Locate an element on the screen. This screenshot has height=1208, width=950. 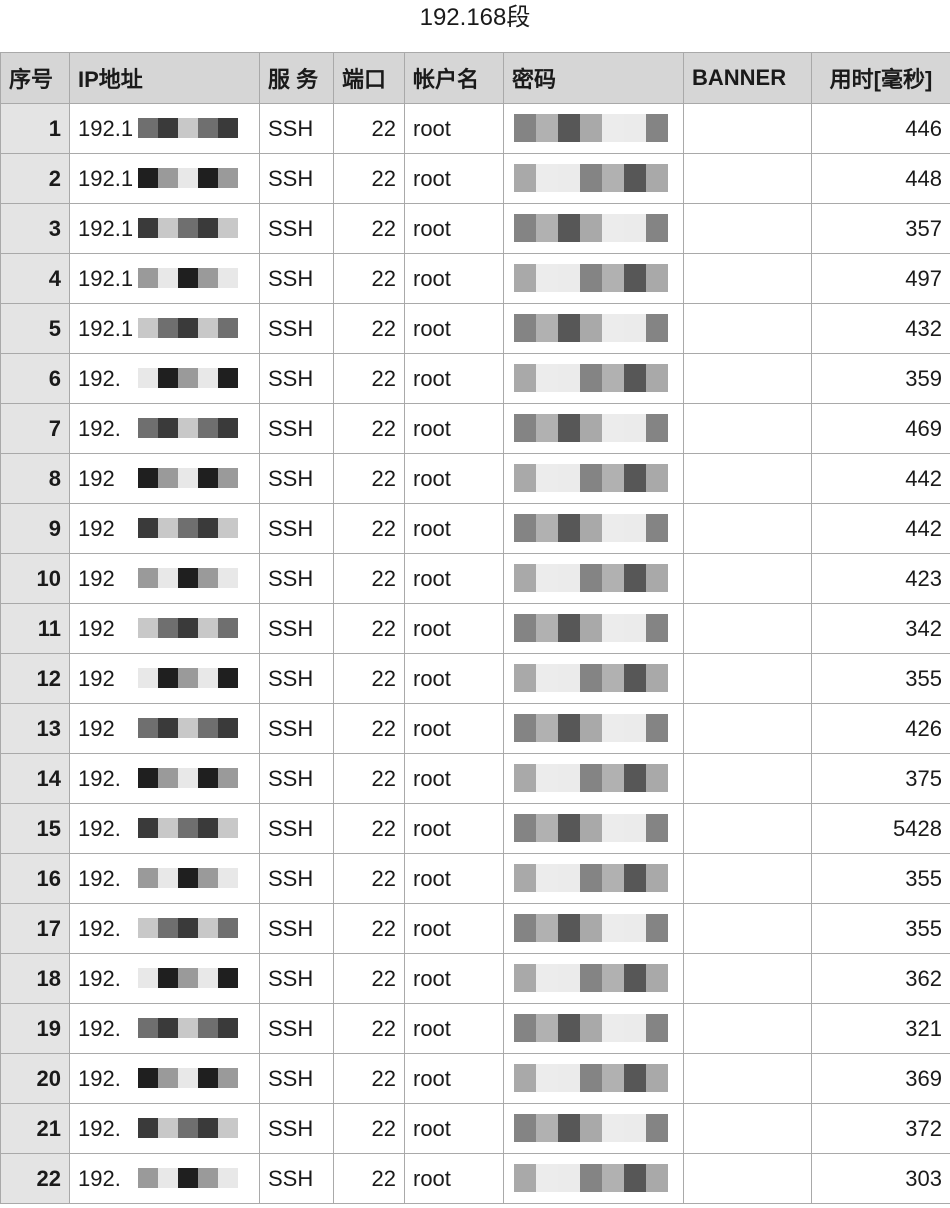
row-index-cell: 5 is located at coordinates (35, 328).